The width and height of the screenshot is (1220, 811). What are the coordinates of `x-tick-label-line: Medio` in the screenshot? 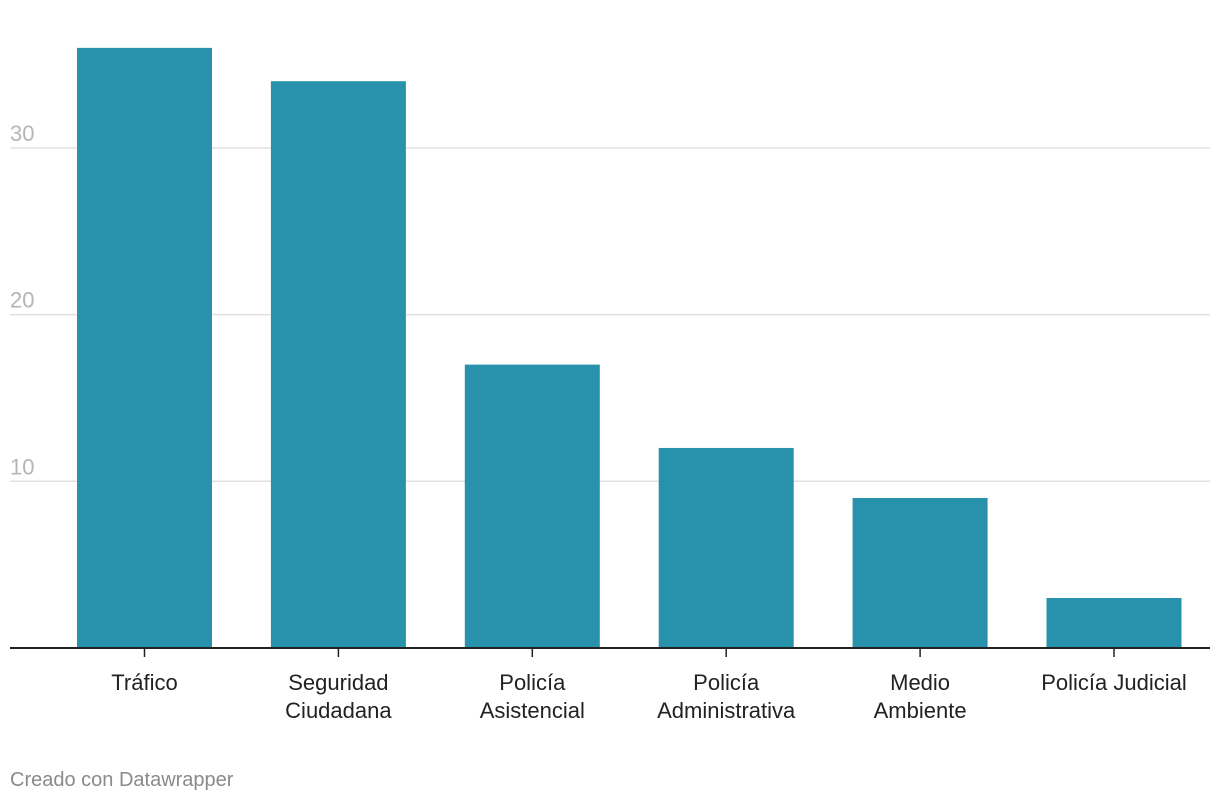 It's located at (920, 682).